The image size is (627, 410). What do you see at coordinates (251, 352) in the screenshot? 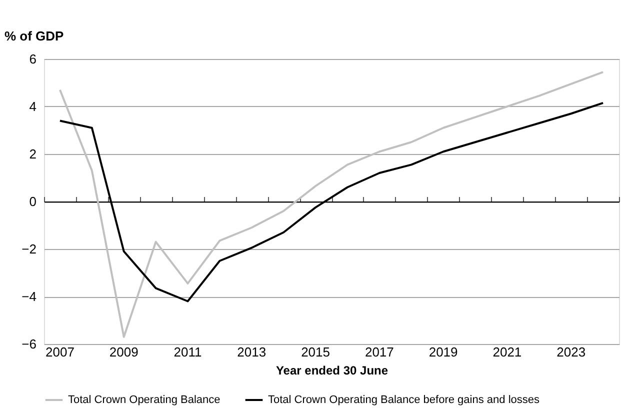
I see `x-tick-label: 2013` at bounding box center [251, 352].